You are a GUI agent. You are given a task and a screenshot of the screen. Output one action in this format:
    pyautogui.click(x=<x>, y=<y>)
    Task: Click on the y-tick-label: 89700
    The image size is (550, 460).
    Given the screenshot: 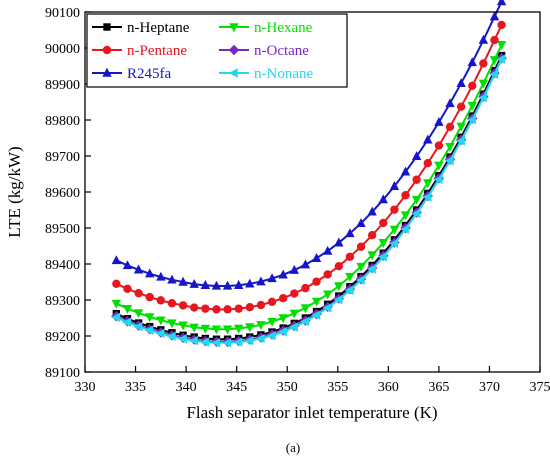 What is the action you would take?
    pyautogui.click(x=62, y=157)
    